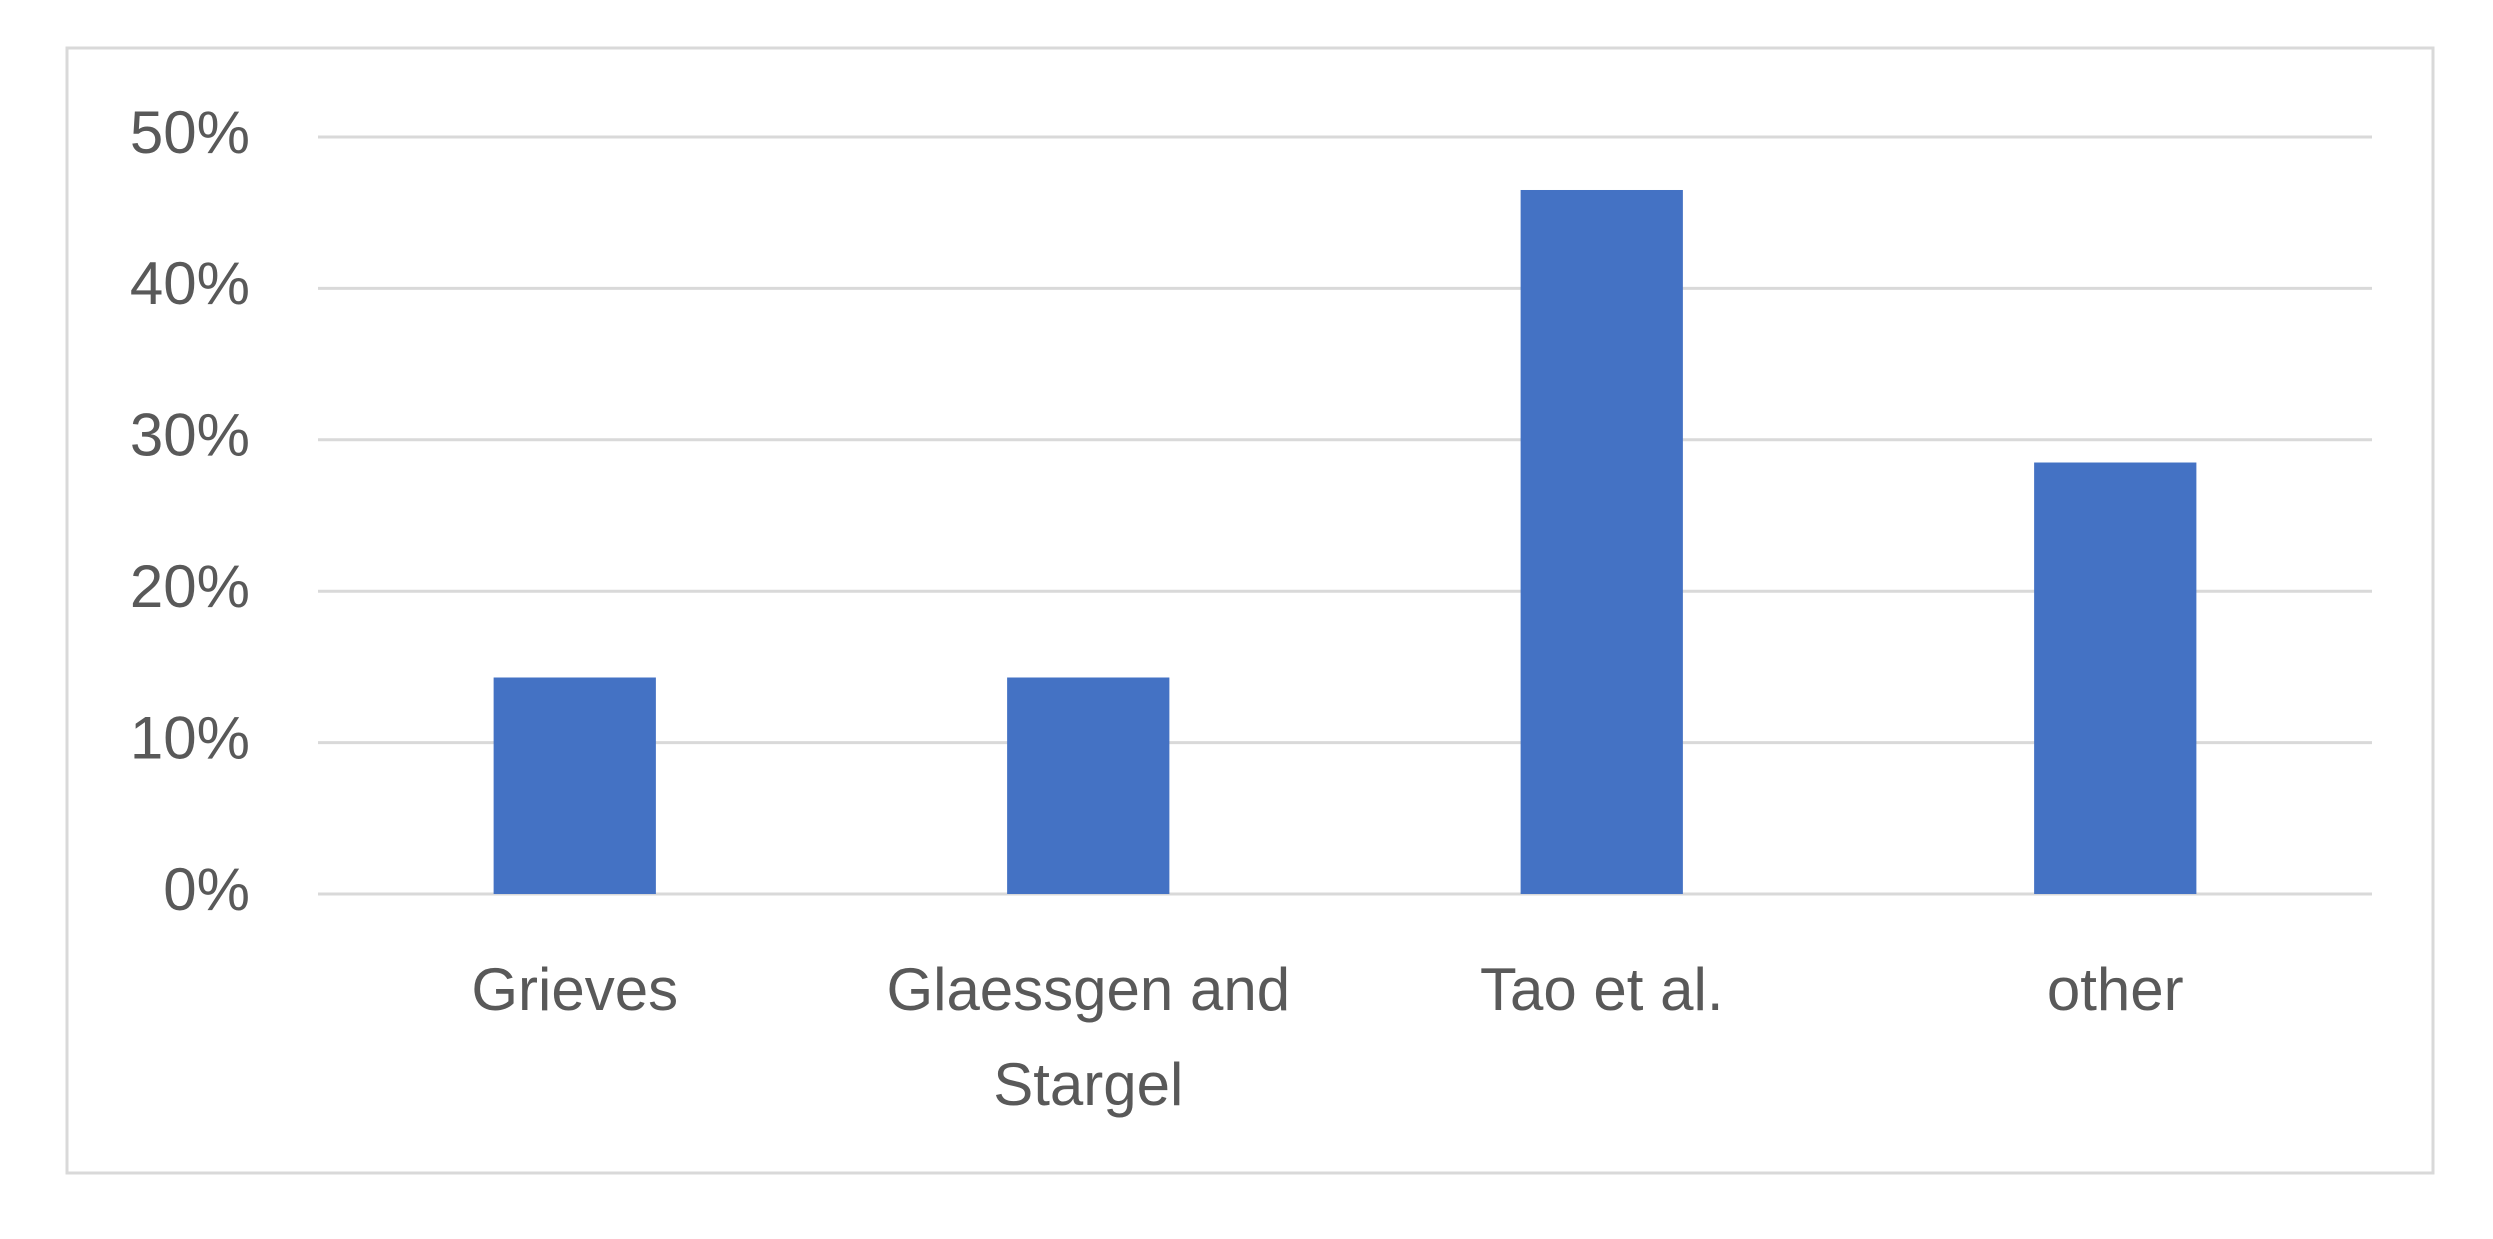 This screenshot has width=2493, height=1239. What do you see at coordinates (206, 889) in the screenshot?
I see `y-tick-label: 0%` at bounding box center [206, 889].